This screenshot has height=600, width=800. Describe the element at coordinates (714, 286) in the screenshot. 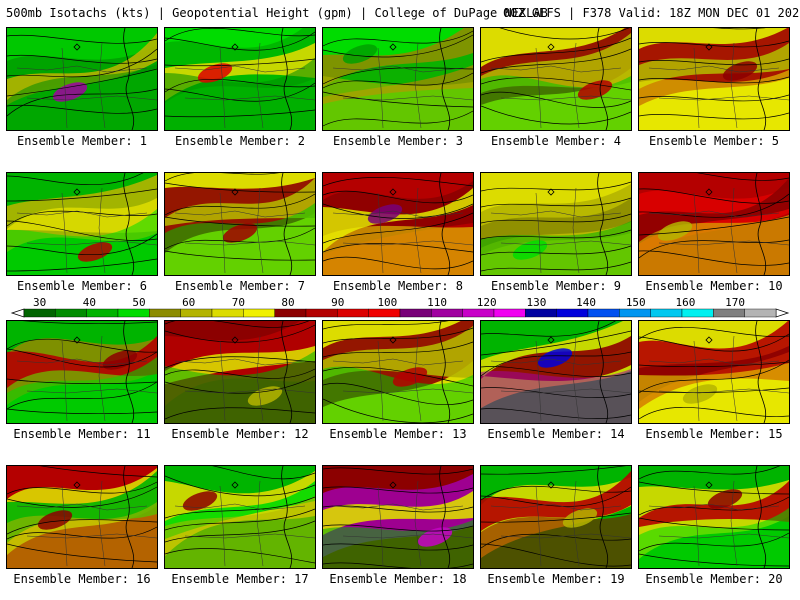

I see `ensemble-member-label: Ensemble Member: 10` at that location.